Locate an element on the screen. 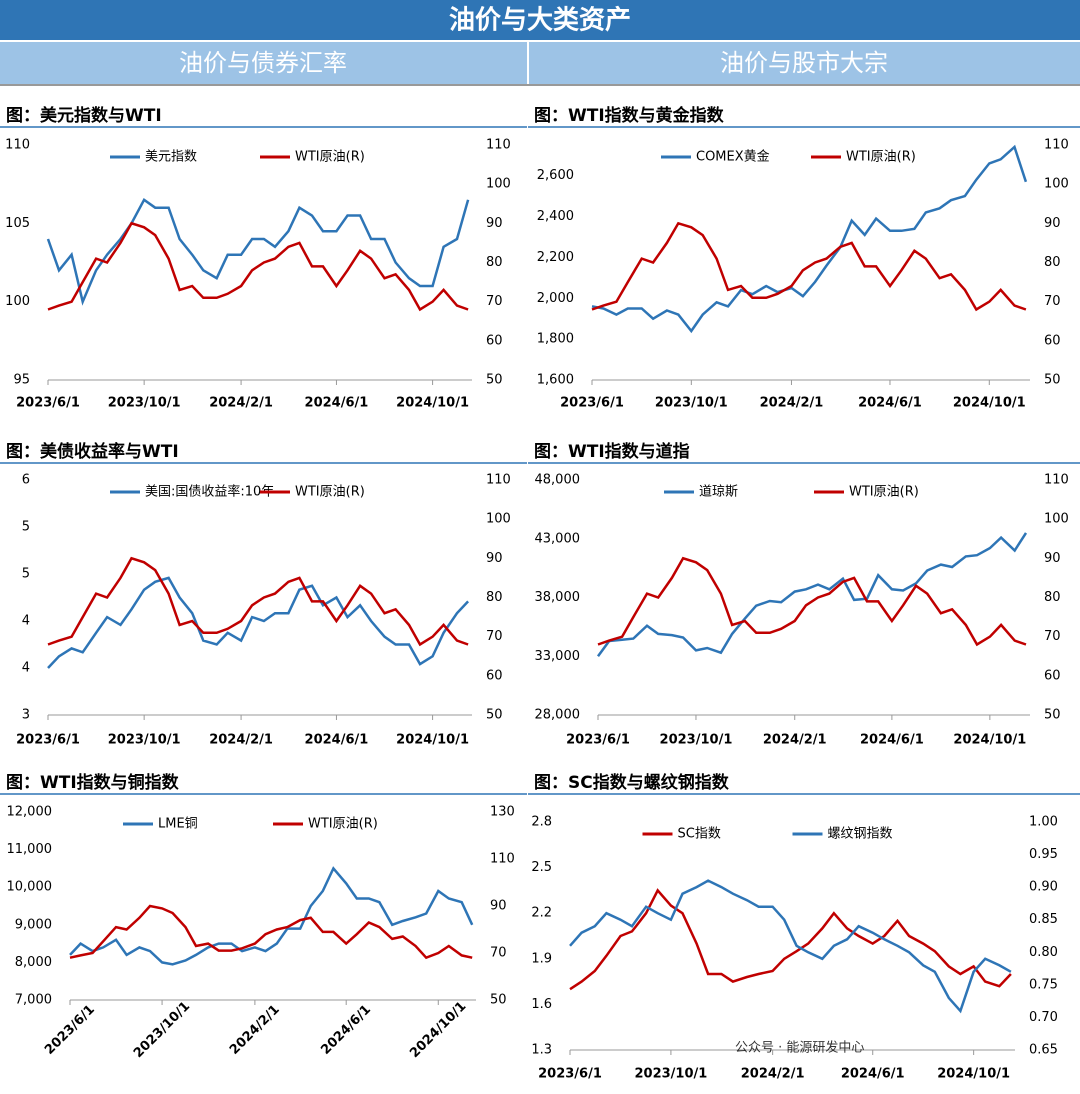  y-tick-label: 43,000 is located at coordinates (558, 538).